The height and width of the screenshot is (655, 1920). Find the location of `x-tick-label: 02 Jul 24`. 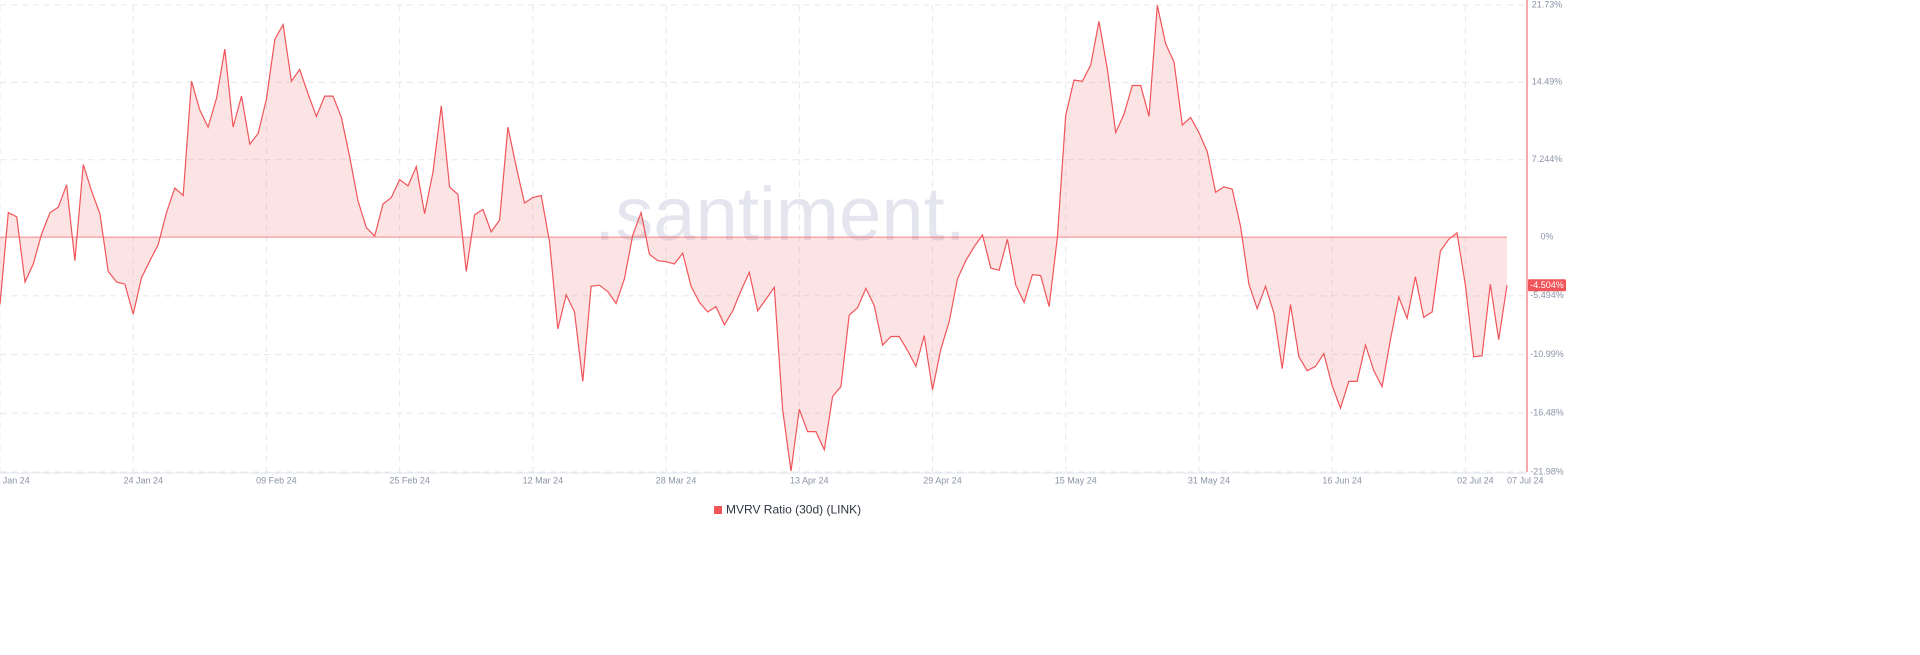

x-tick-label: 02 Jul 24 is located at coordinates (1475, 480).